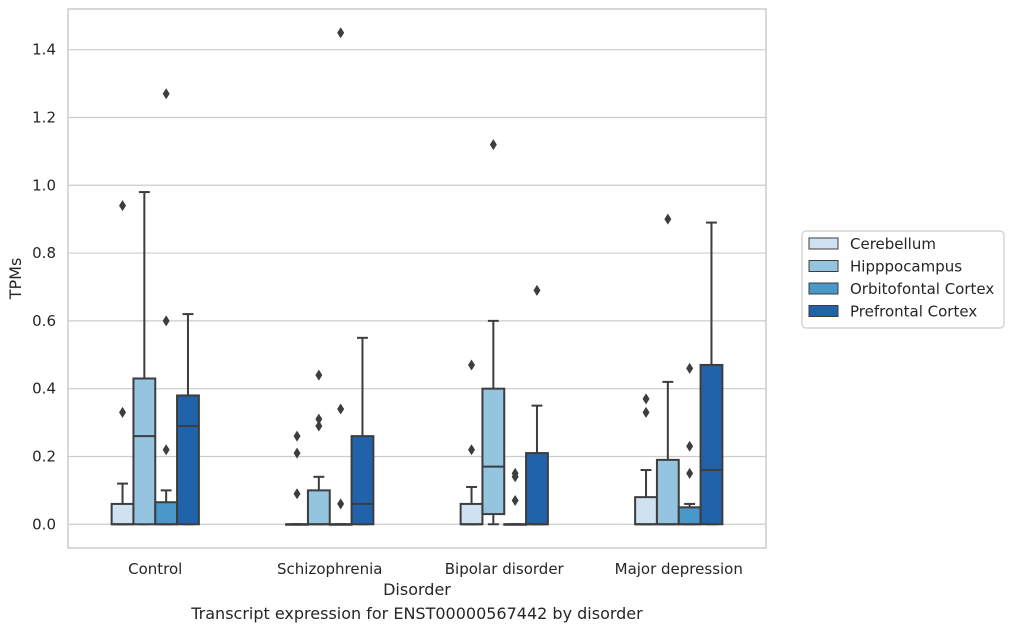 The image size is (1014, 634). Describe the element at coordinates (679, 569) in the screenshot. I see `x-tick-label: Major depression` at that location.